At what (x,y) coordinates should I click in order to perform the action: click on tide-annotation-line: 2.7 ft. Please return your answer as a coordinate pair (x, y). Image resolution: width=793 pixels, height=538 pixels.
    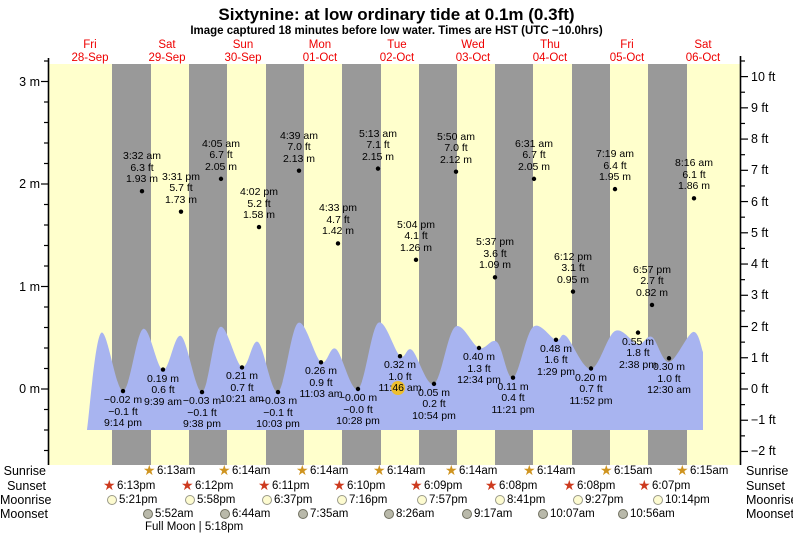
    Looking at the image, I should click on (652, 281).